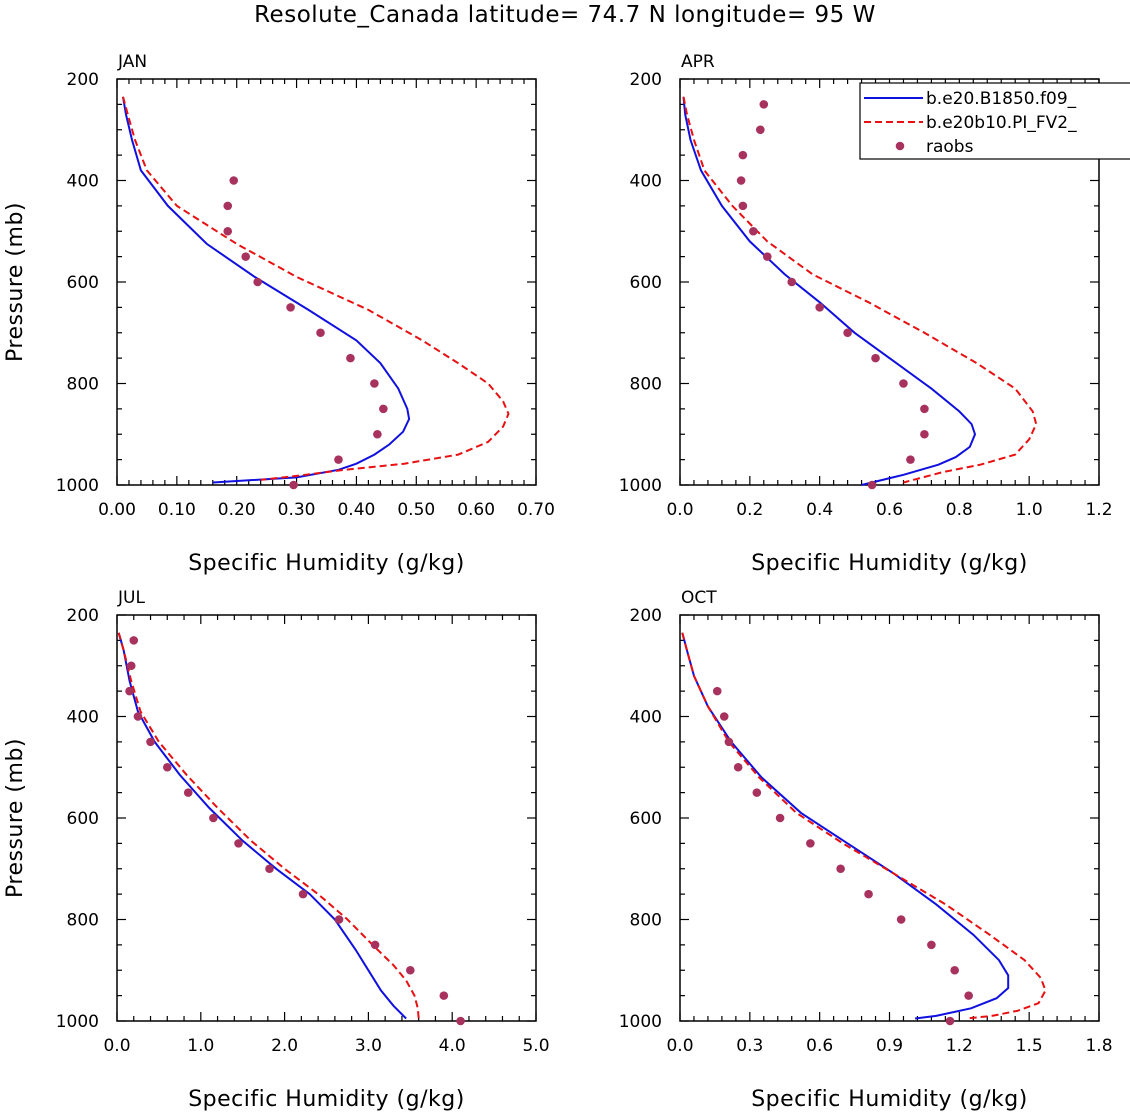 This screenshot has height=1119, width=1130. Describe the element at coordinates (749, 1046) in the screenshot. I see `x-tick-label: 0.3` at that location.